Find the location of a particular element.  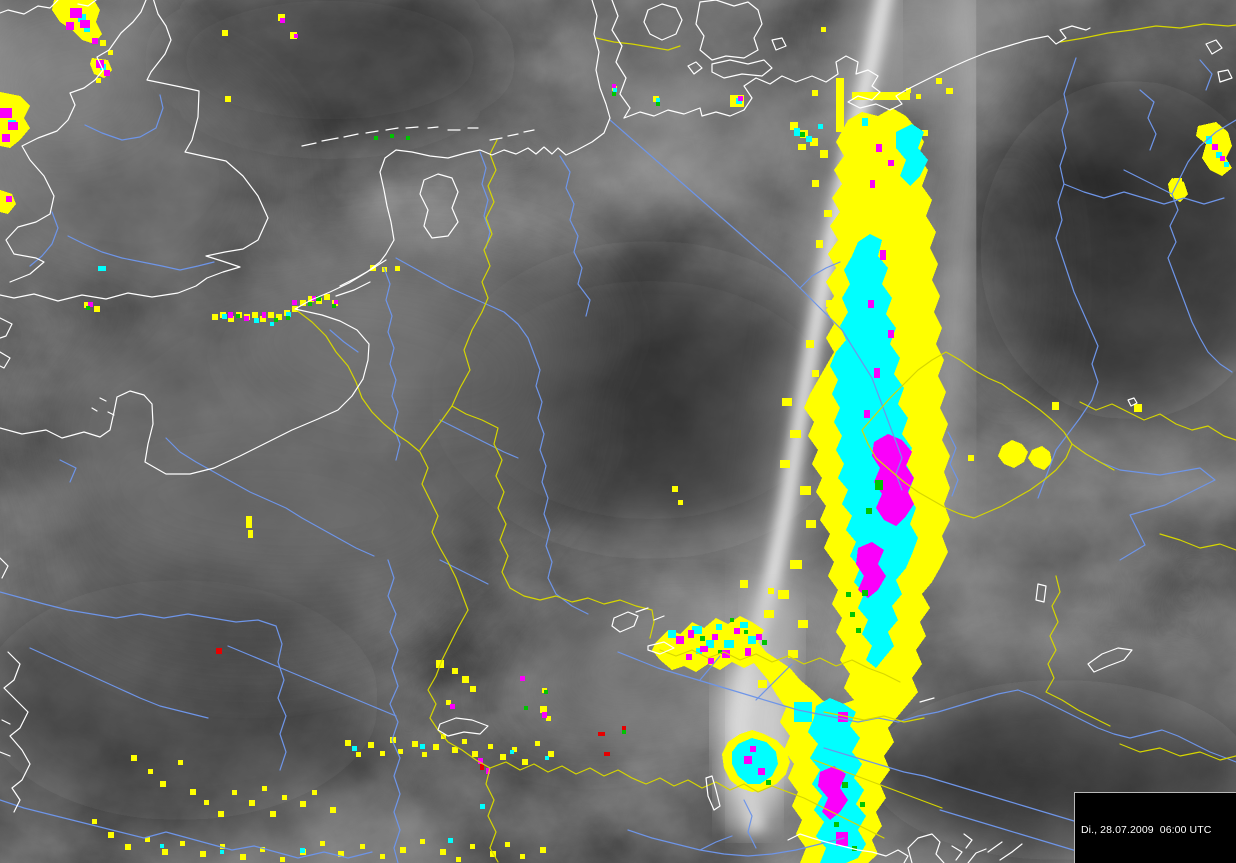

lake-ijsselmeer is located at coordinates (439, 206).